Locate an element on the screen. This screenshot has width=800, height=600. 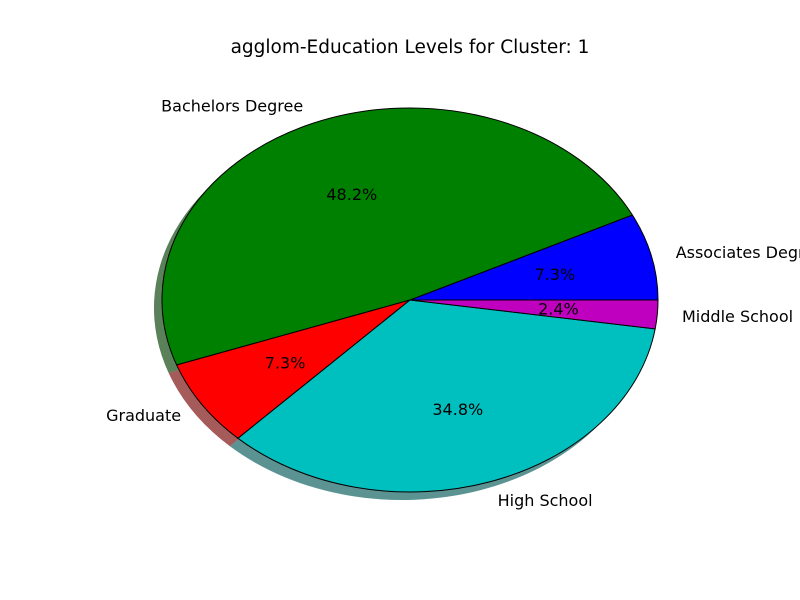
category-label-middle-school: Middle School is located at coordinates (737, 316).